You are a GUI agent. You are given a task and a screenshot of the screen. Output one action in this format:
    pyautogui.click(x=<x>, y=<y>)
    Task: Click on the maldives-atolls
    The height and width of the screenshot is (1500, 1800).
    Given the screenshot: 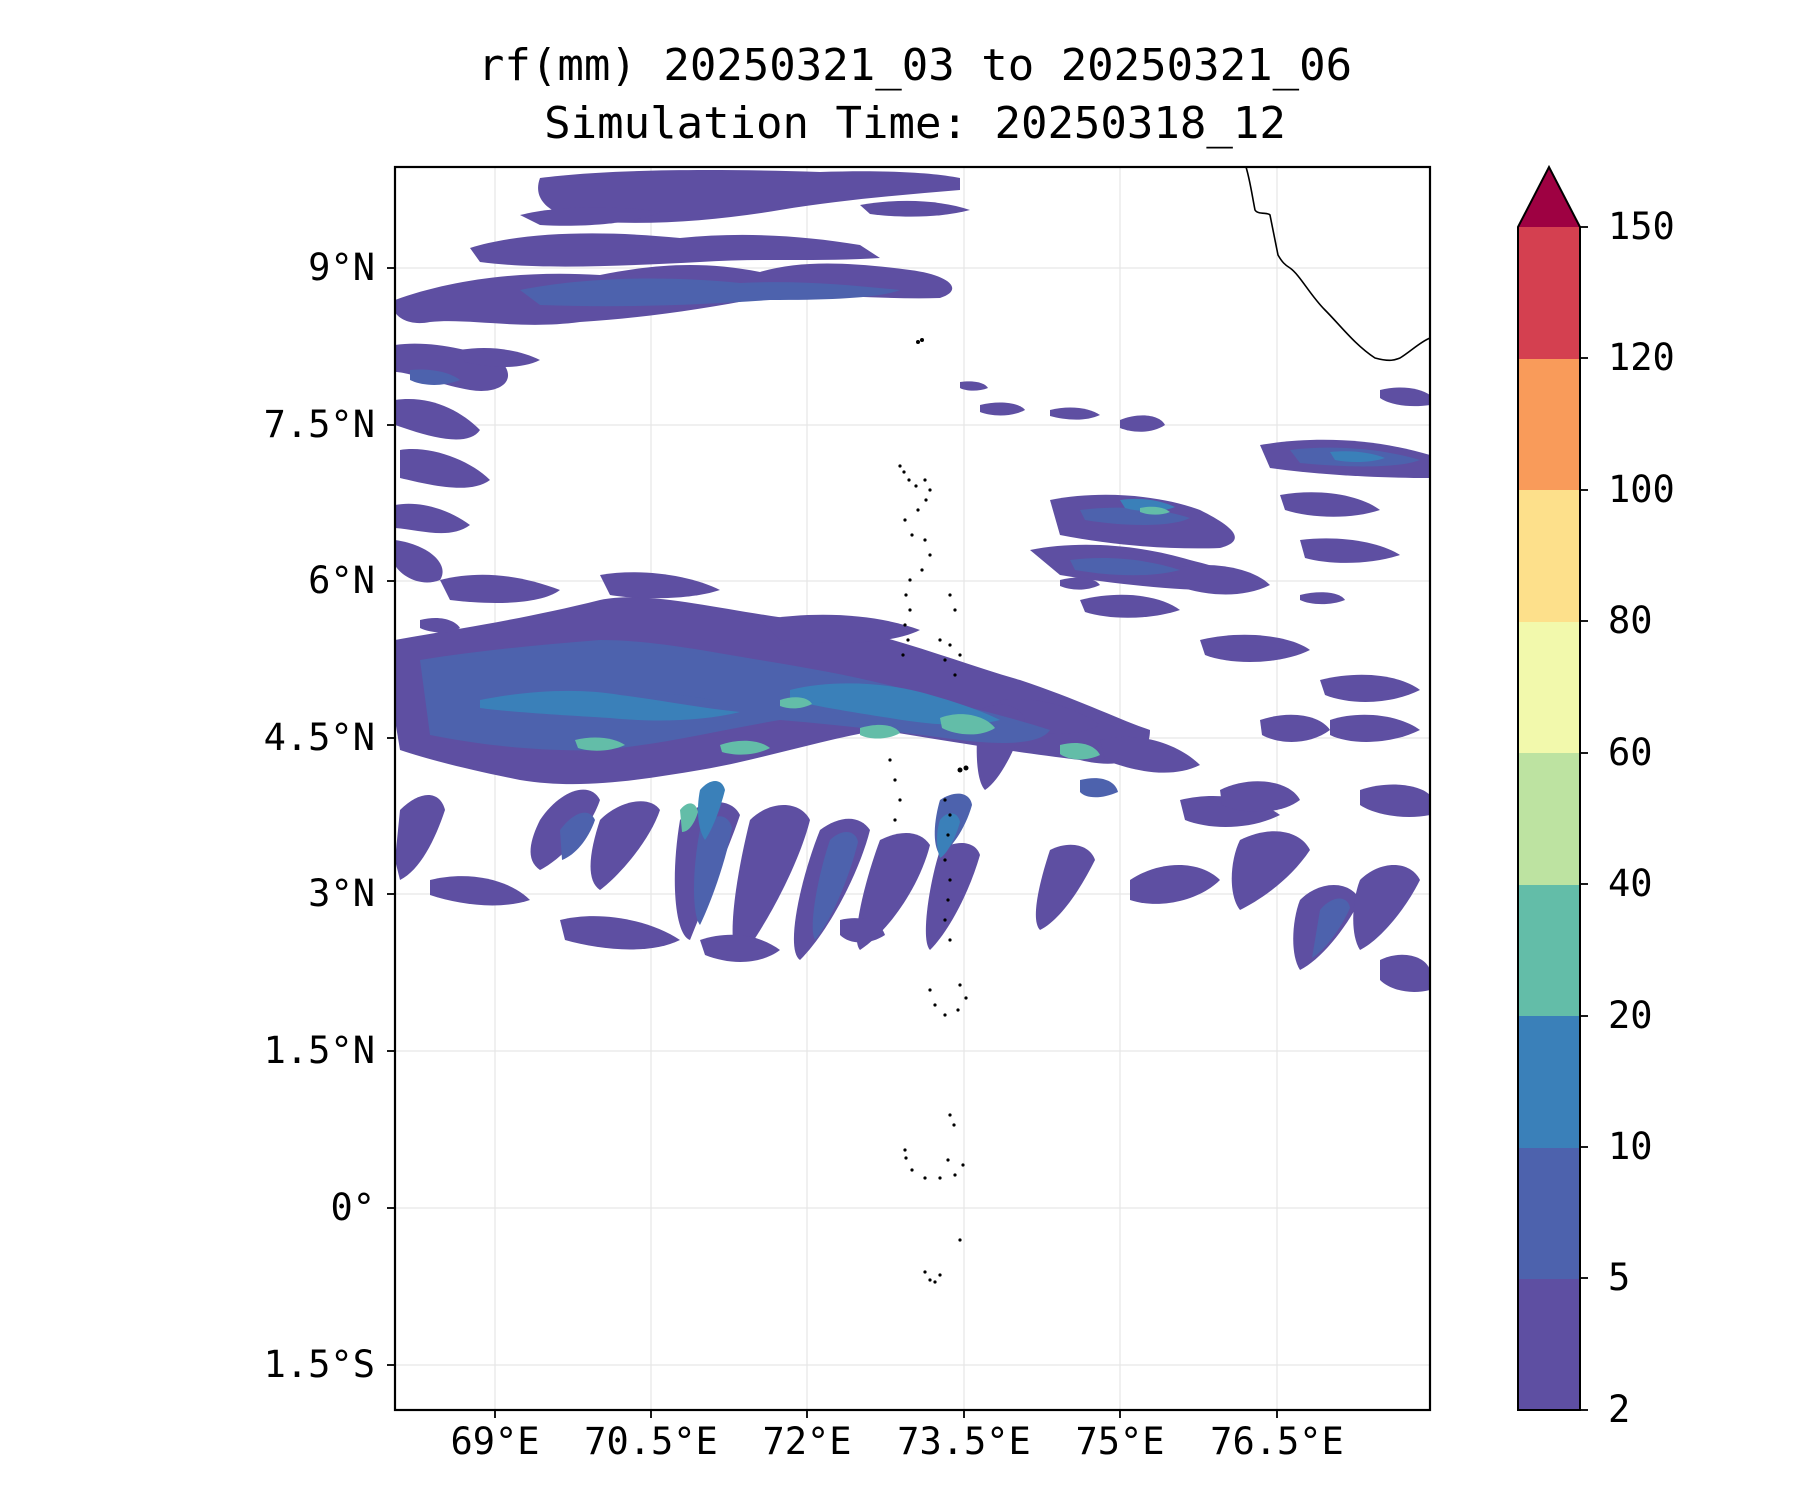 What is the action you would take?
    pyautogui.click(x=928, y=811)
    